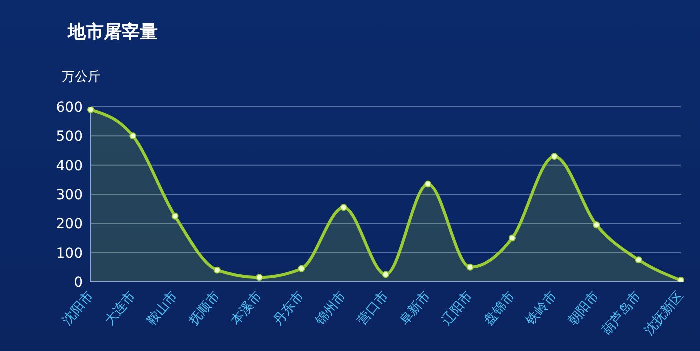 This screenshot has height=351, width=700. What do you see at coordinates (120, 309) in the screenshot?
I see `x-tick-label: 大连市` at bounding box center [120, 309].